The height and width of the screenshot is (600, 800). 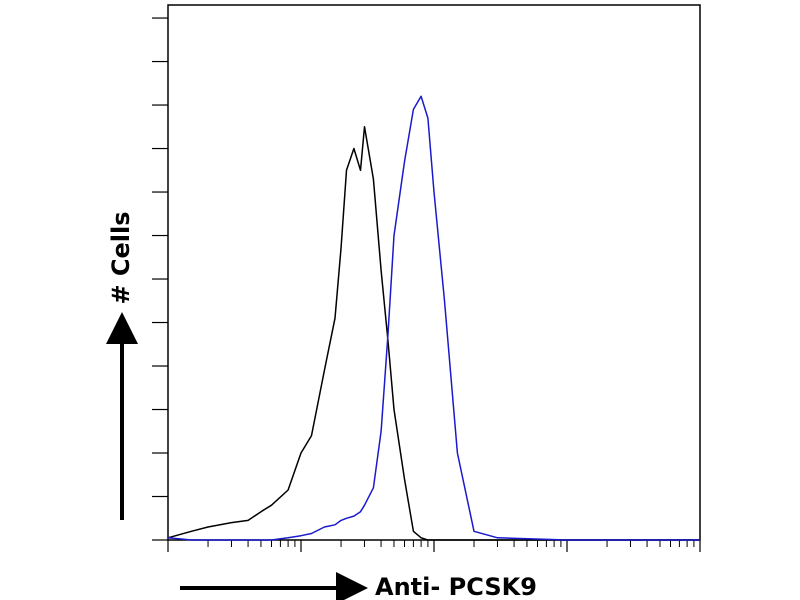 What do you see at coordinates (121, 257) in the screenshot?
I see `y-axis-label: # Cells` at bounding box center [121, 257].